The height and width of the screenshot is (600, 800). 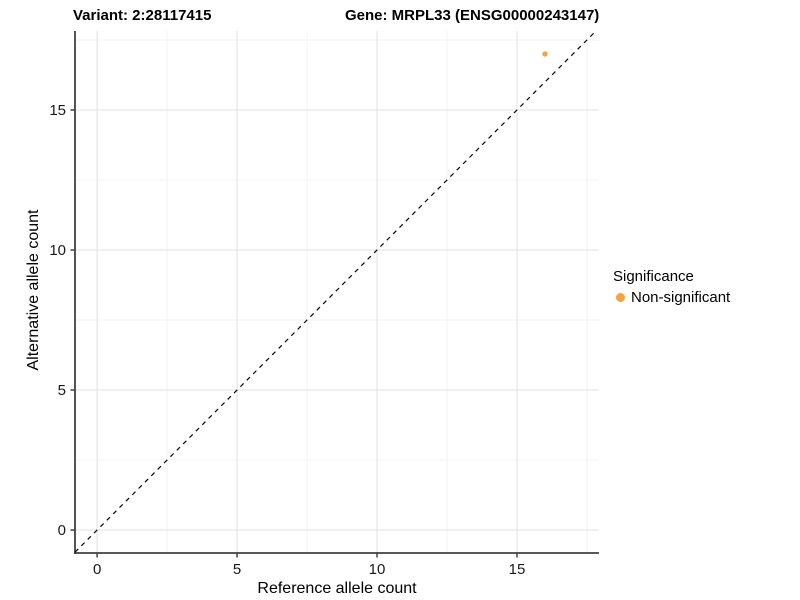 I want to click on legend-point-icon, so click(x=620, y=297).